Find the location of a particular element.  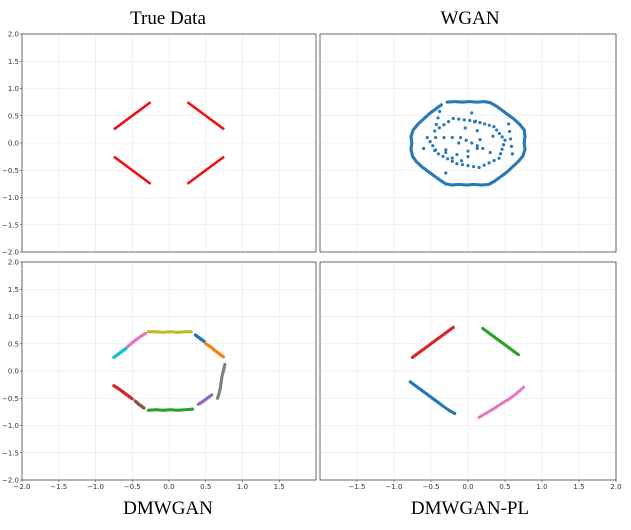

y-tick-label: 0.5 is located at coordinates (13, 344).